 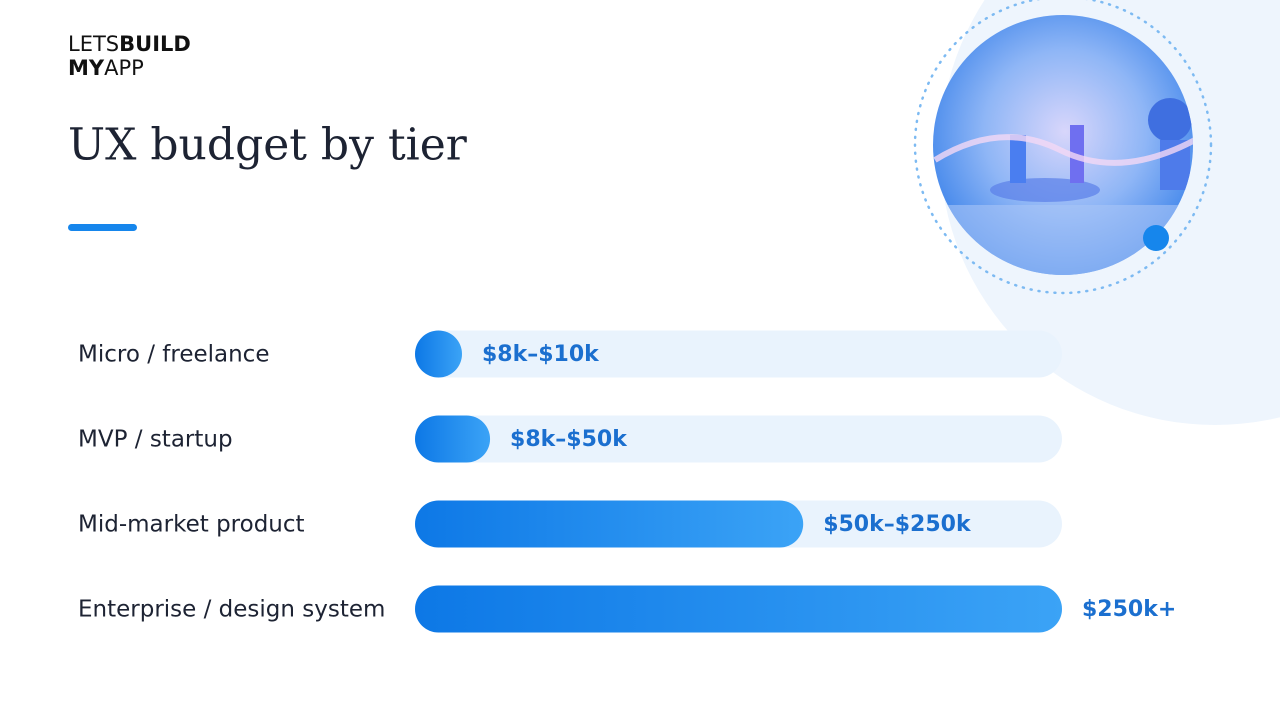 What do you see at coordinates (1129, 609) in the screenshot?
I see `value-label: $250k+` at bounding box center [1129, 609].